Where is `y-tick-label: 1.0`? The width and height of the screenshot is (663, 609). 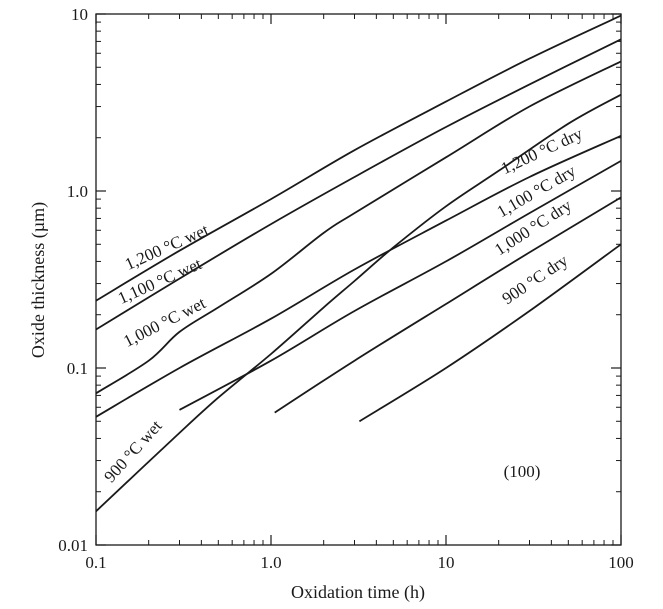 y-tick-label: 1.0 is located at coordinates (77, 191).